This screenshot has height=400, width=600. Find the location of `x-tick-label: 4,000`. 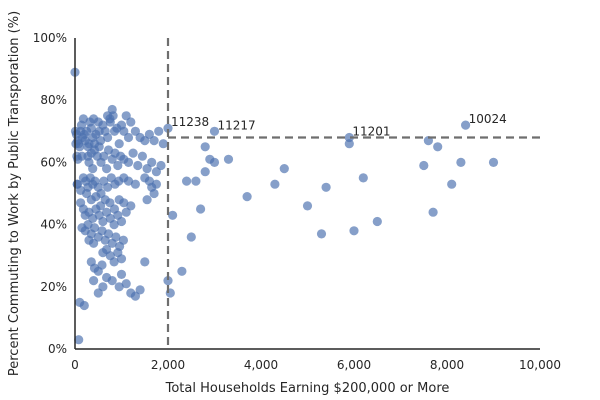

x-tick-label: 4,000 is located at coordinates (261, 365).